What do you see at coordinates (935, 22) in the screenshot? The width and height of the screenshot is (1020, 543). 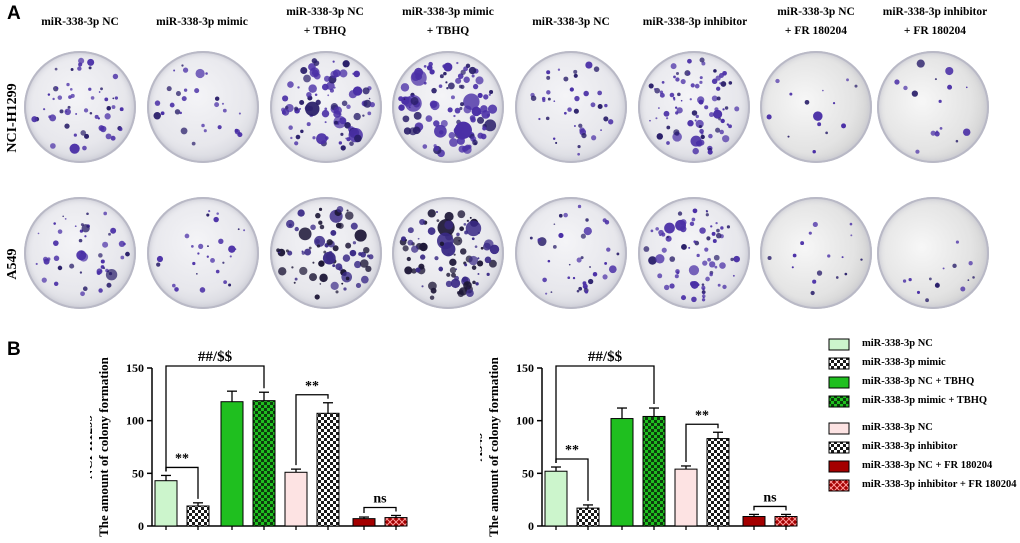 I see `column-header: miR-338-3p inhibitor + FR 180204` at bounding box center [935, 22].